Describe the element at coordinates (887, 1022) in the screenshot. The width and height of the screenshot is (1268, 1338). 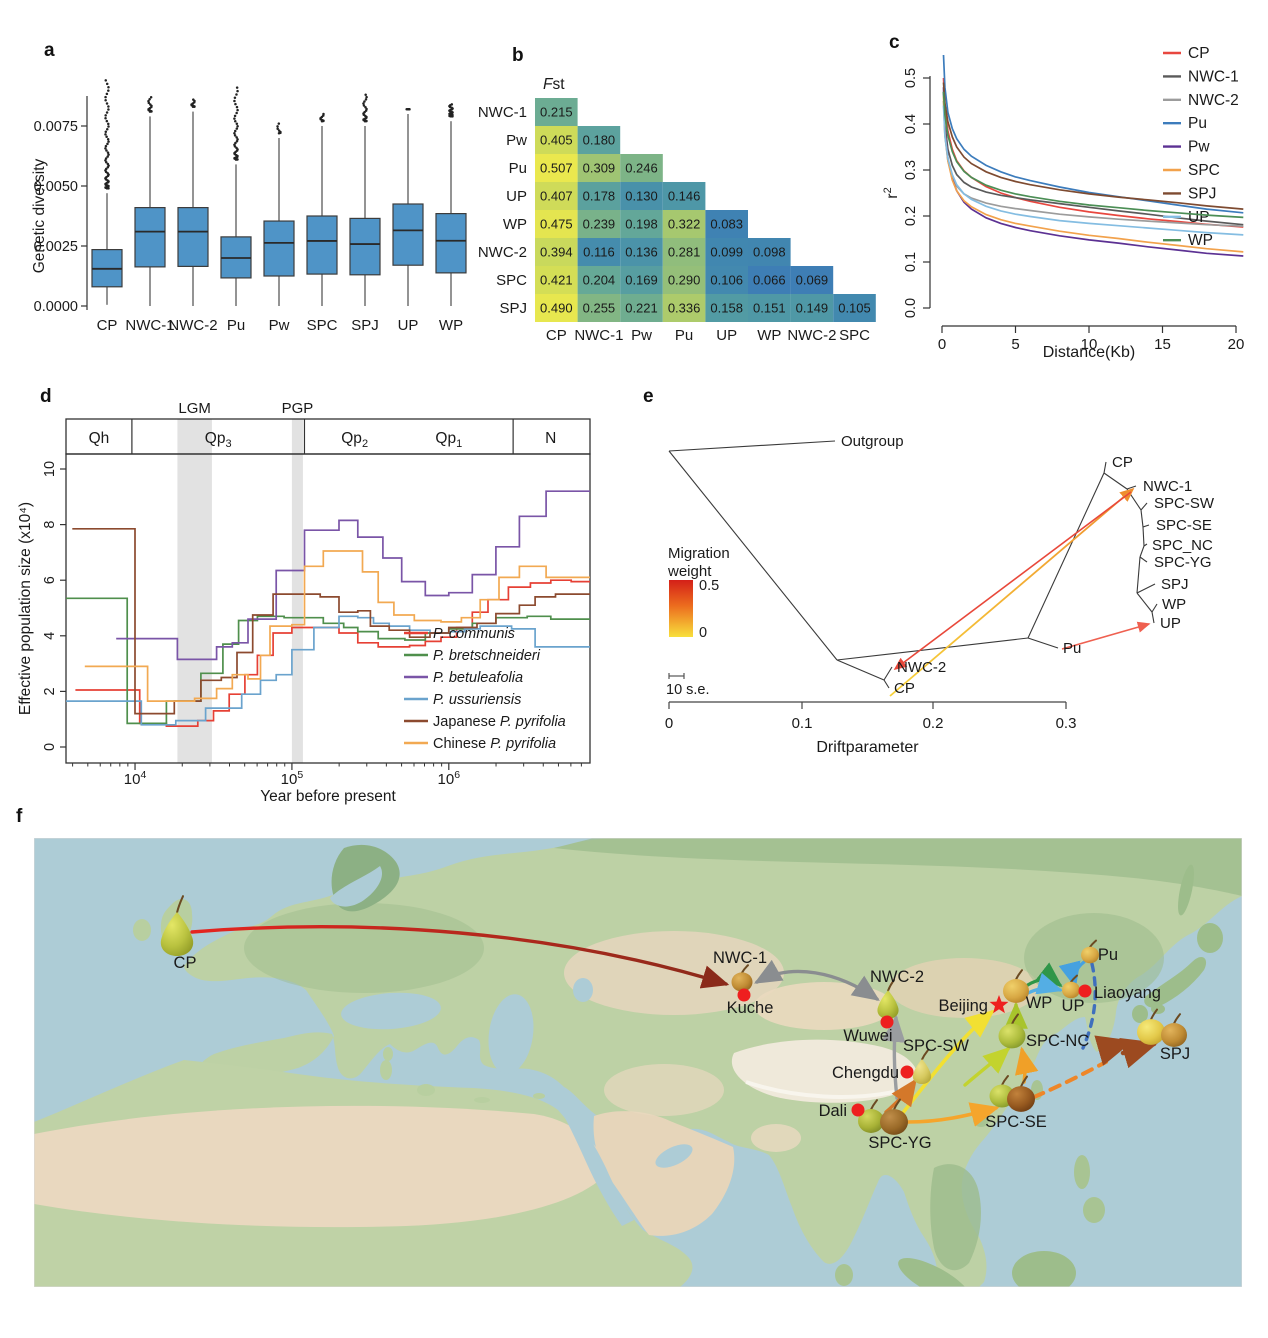
I see `map-city-dot-Wuwei` at that location.